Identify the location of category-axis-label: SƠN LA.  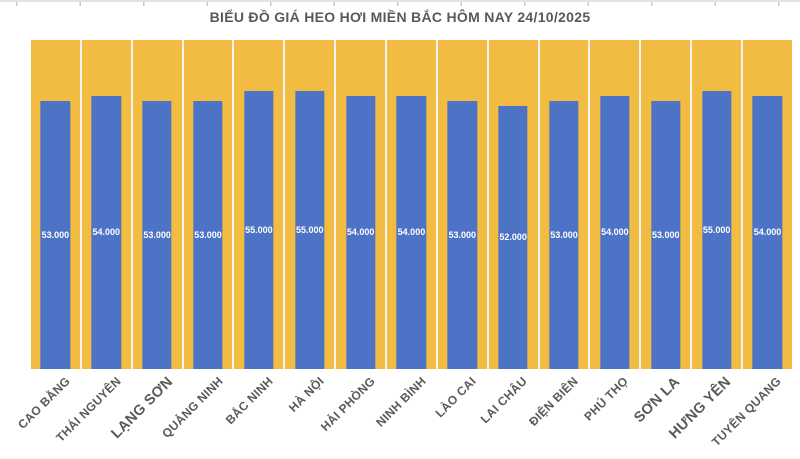
(657, 400).